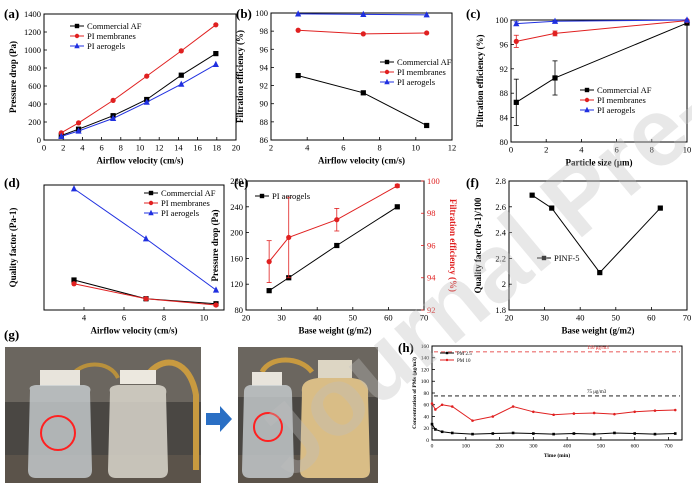  I want to click on legend-label-b-1: PI membranes, so click(421, 72).